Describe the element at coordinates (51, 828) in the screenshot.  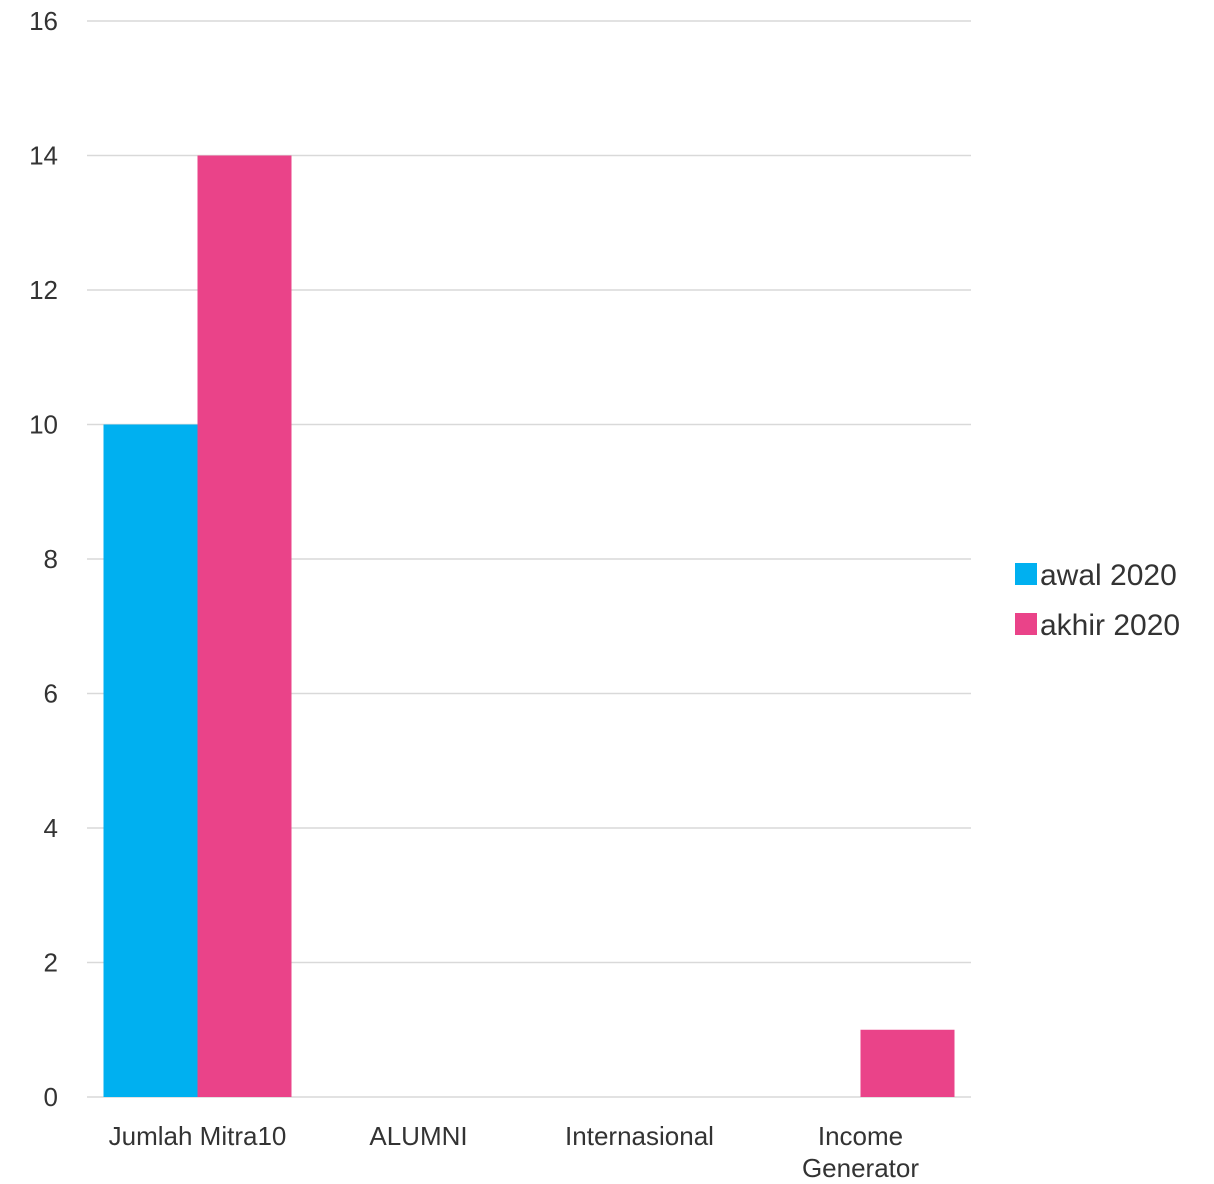
I see `y-tick-label: 4` at that location.